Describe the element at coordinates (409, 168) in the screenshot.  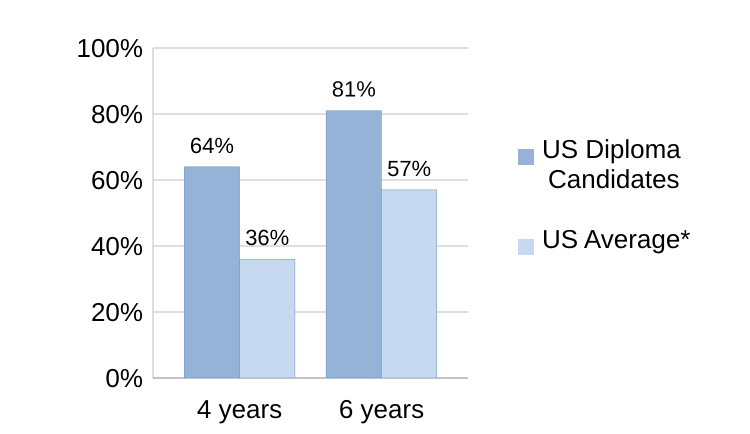
I see `data-label: 57%` at that location.